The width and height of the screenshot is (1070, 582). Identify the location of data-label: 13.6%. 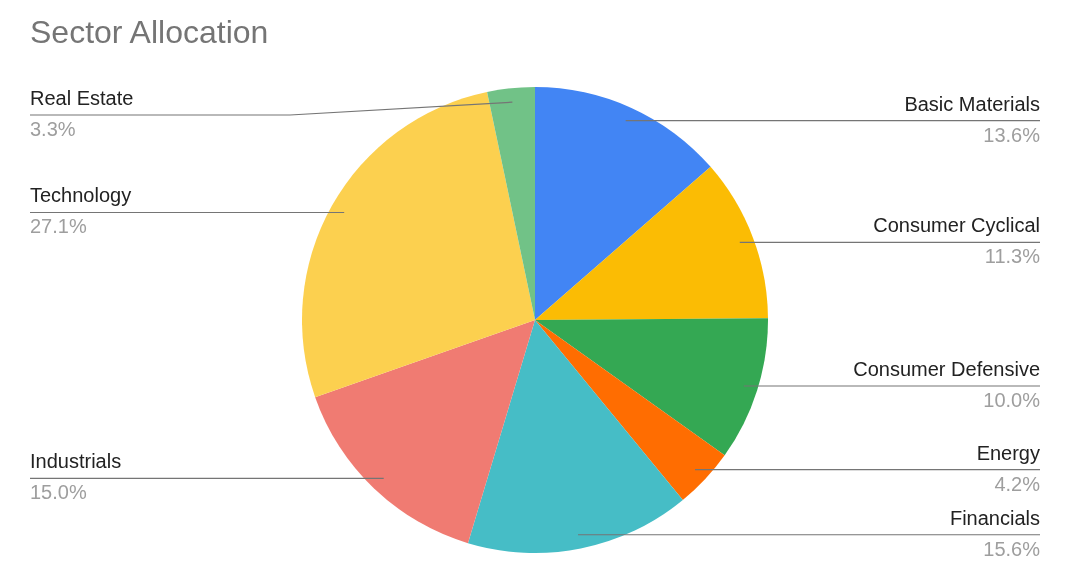
(1012, 134).